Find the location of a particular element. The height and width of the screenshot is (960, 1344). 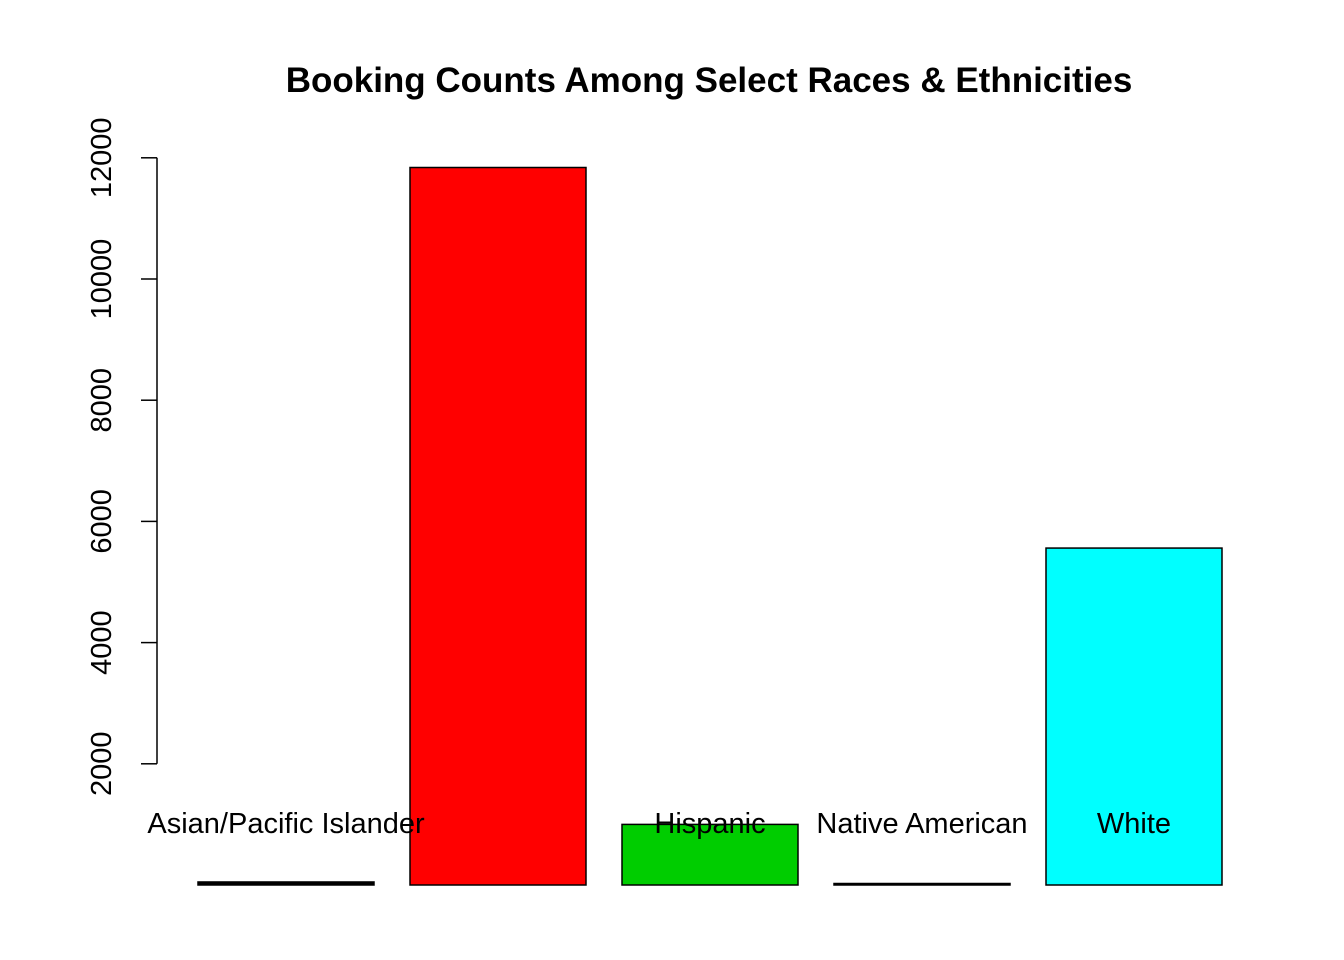

y-axis: 2000 4000 6000 8000 10000 12000 is located at coordinates (122, 457).